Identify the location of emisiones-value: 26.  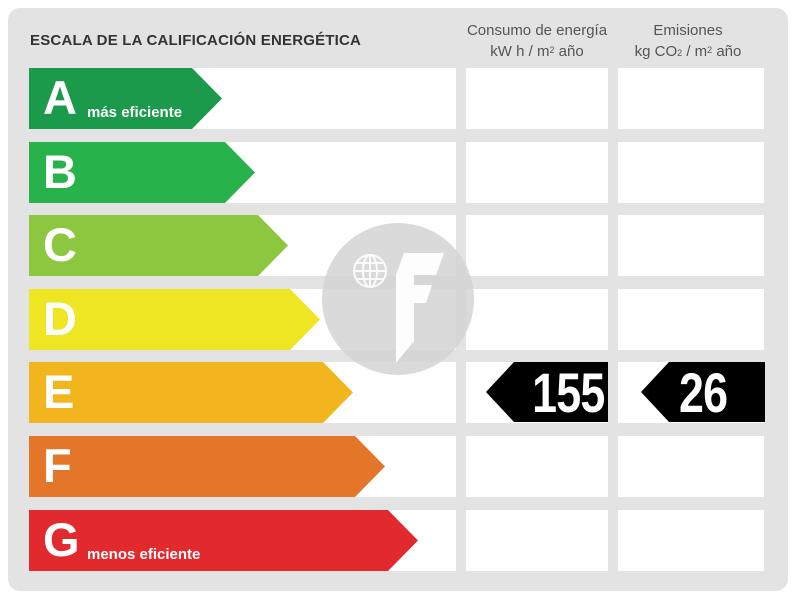
(703, 392).